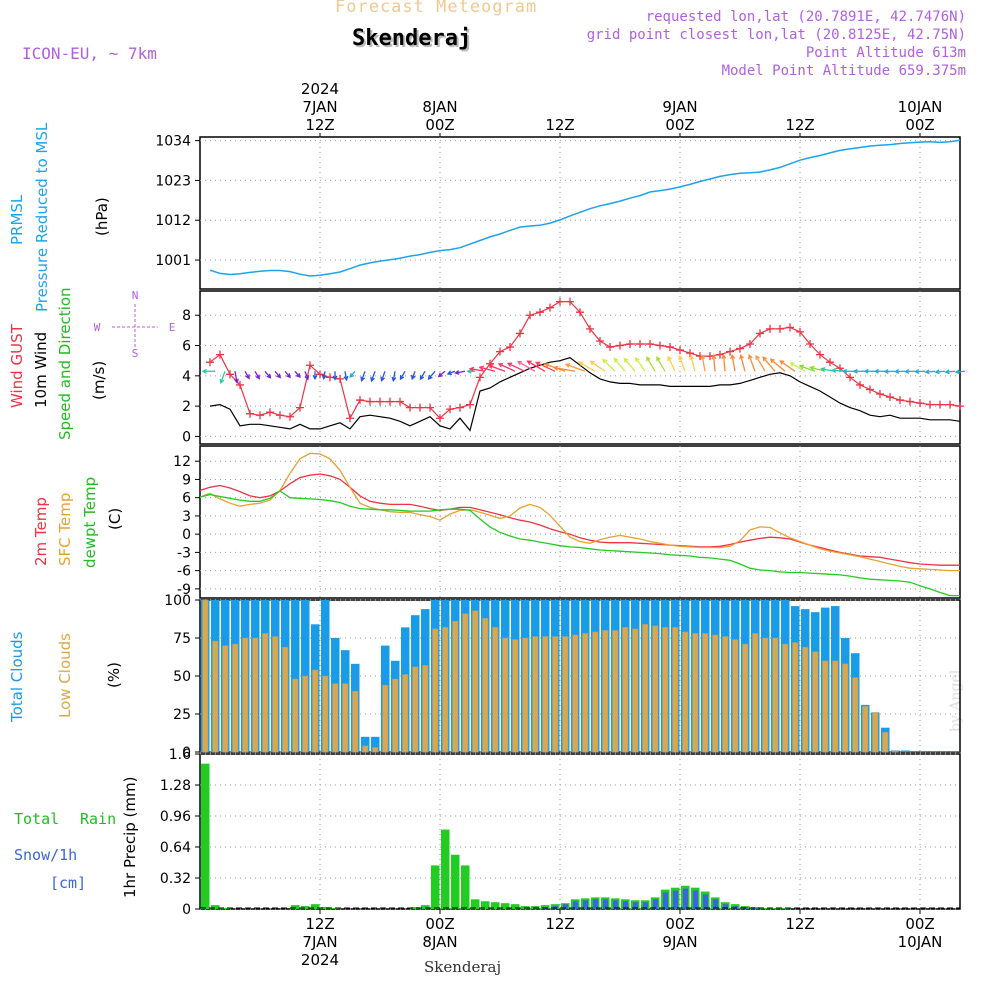  I want to click on time-label-bottom: 8JAN, so click(439, 942).